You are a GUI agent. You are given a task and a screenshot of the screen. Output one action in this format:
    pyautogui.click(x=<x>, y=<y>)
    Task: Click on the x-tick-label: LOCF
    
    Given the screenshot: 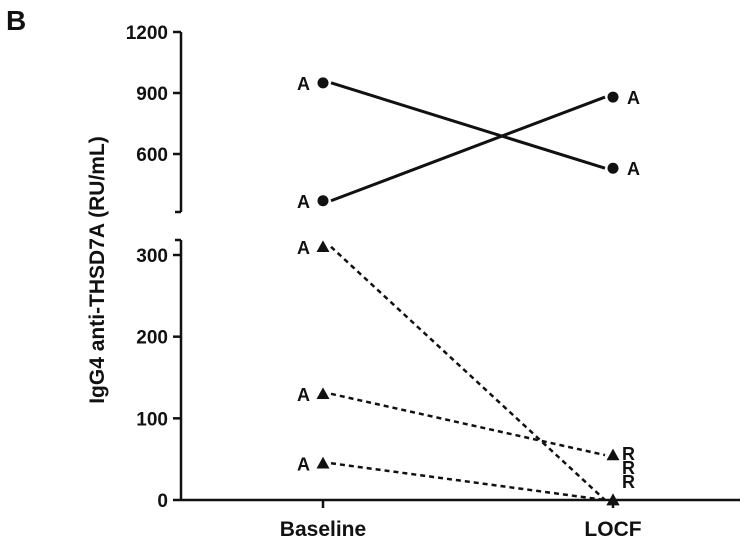 What is the action you would take?
    pyautogui.click(x=612, y=529)
    